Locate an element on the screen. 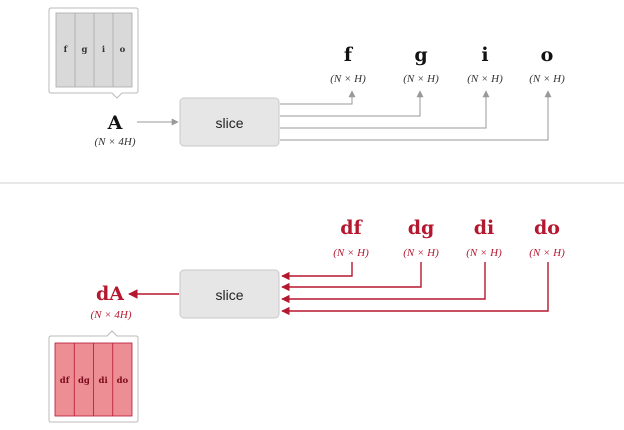 This screenshot has height=430, width=624. backward-input-do-dim: (N × H) is located at coordinates (547, 253).